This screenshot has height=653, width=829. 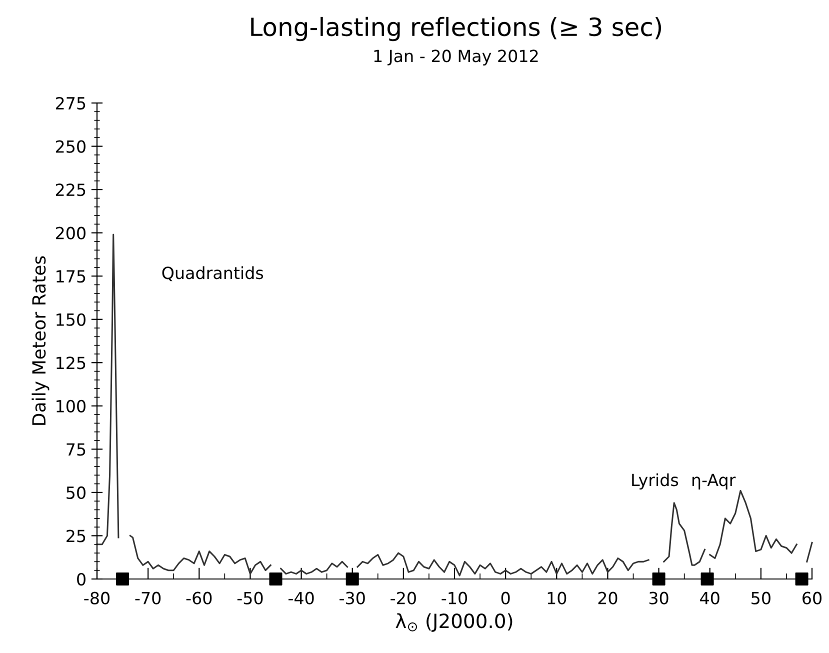 What do you see at coordinates (71, 276) in the screenshot?
I see `y-tick-label: 175` at bounding box center [71, 276].